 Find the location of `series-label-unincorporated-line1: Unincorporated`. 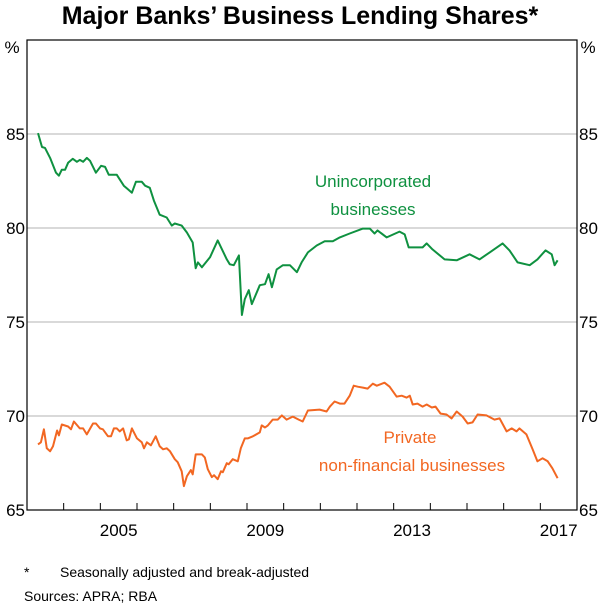

series-label-unincorporated-line1: Unincorporated is located at coordinates (373, 181).